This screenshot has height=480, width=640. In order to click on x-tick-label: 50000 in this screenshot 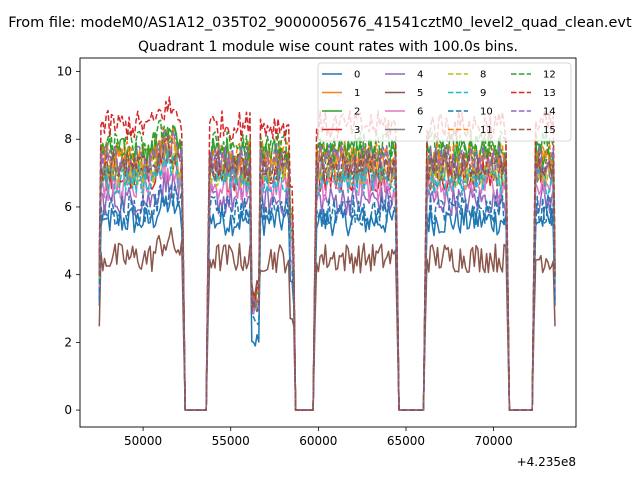, I will do `click(143, 441)`.